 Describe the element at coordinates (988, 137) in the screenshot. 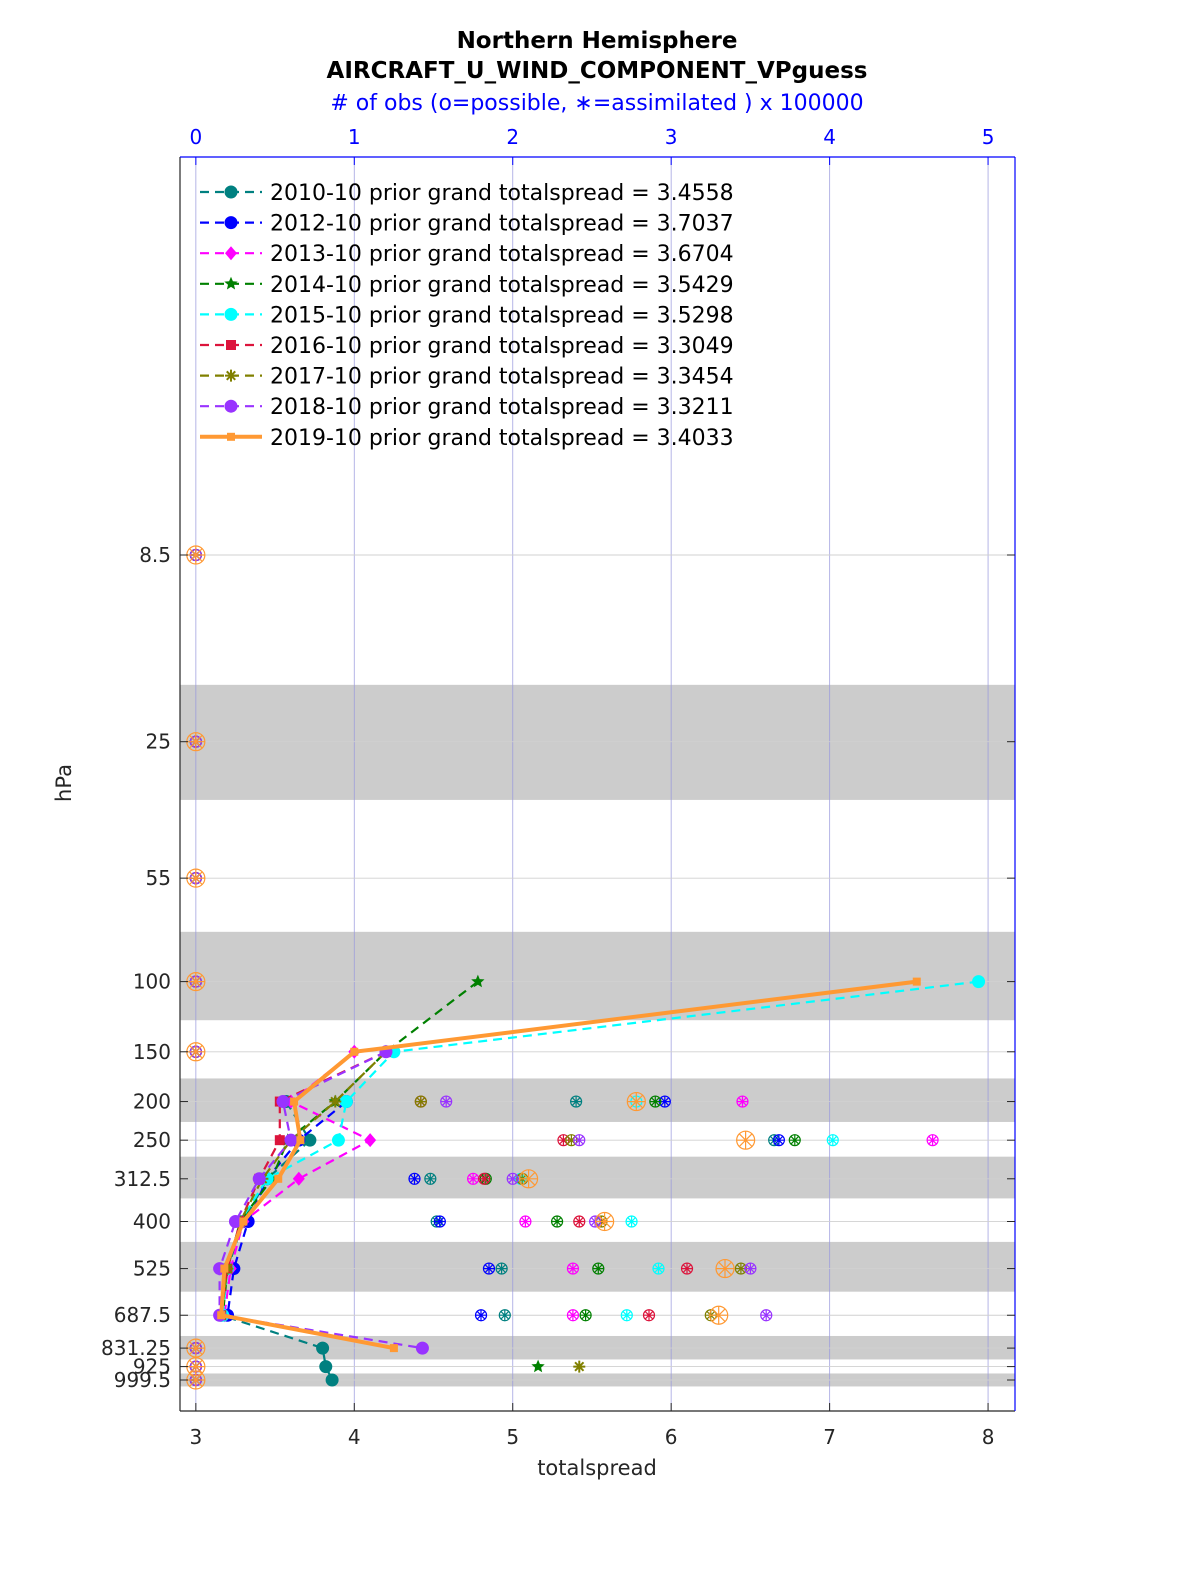

I see `top-tick-label-5: 5` at that location.